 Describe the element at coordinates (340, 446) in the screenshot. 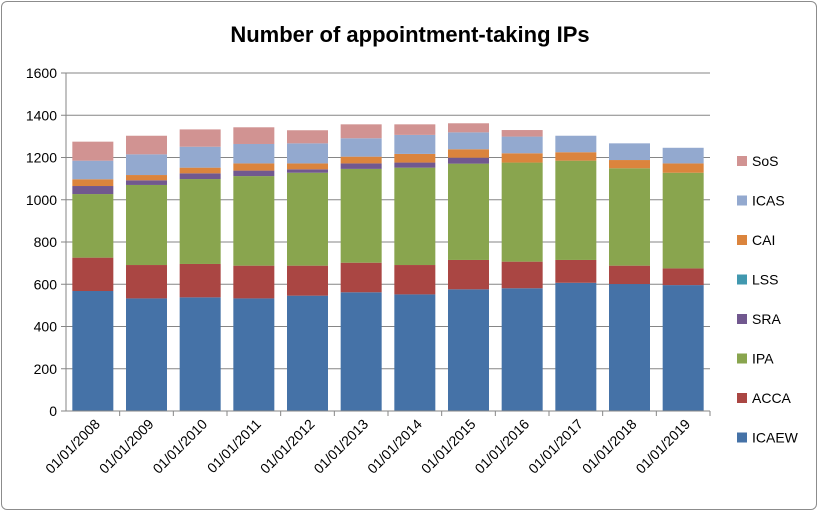

I see `x-tick-label: 01/01/2013` at that location.